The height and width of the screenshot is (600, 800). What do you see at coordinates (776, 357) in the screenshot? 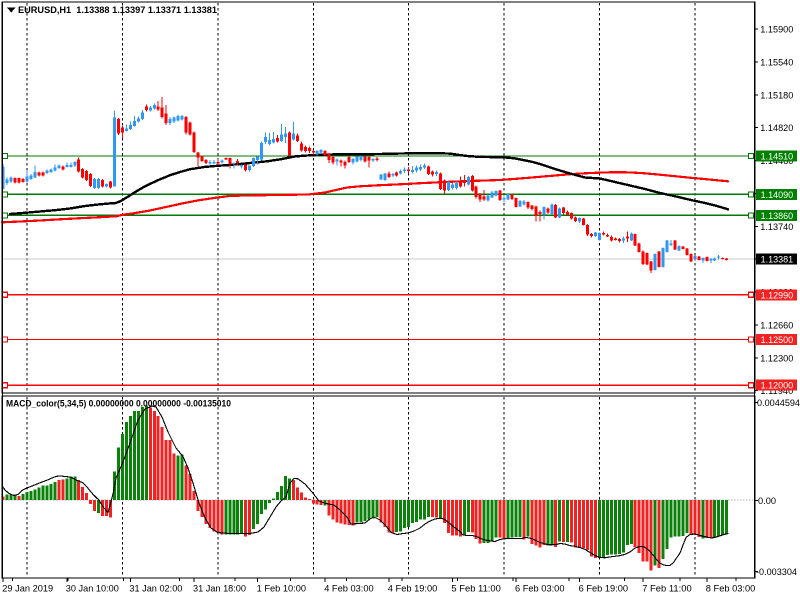
I see `svg-text: 1.12300` at bounding box center [776, 357].